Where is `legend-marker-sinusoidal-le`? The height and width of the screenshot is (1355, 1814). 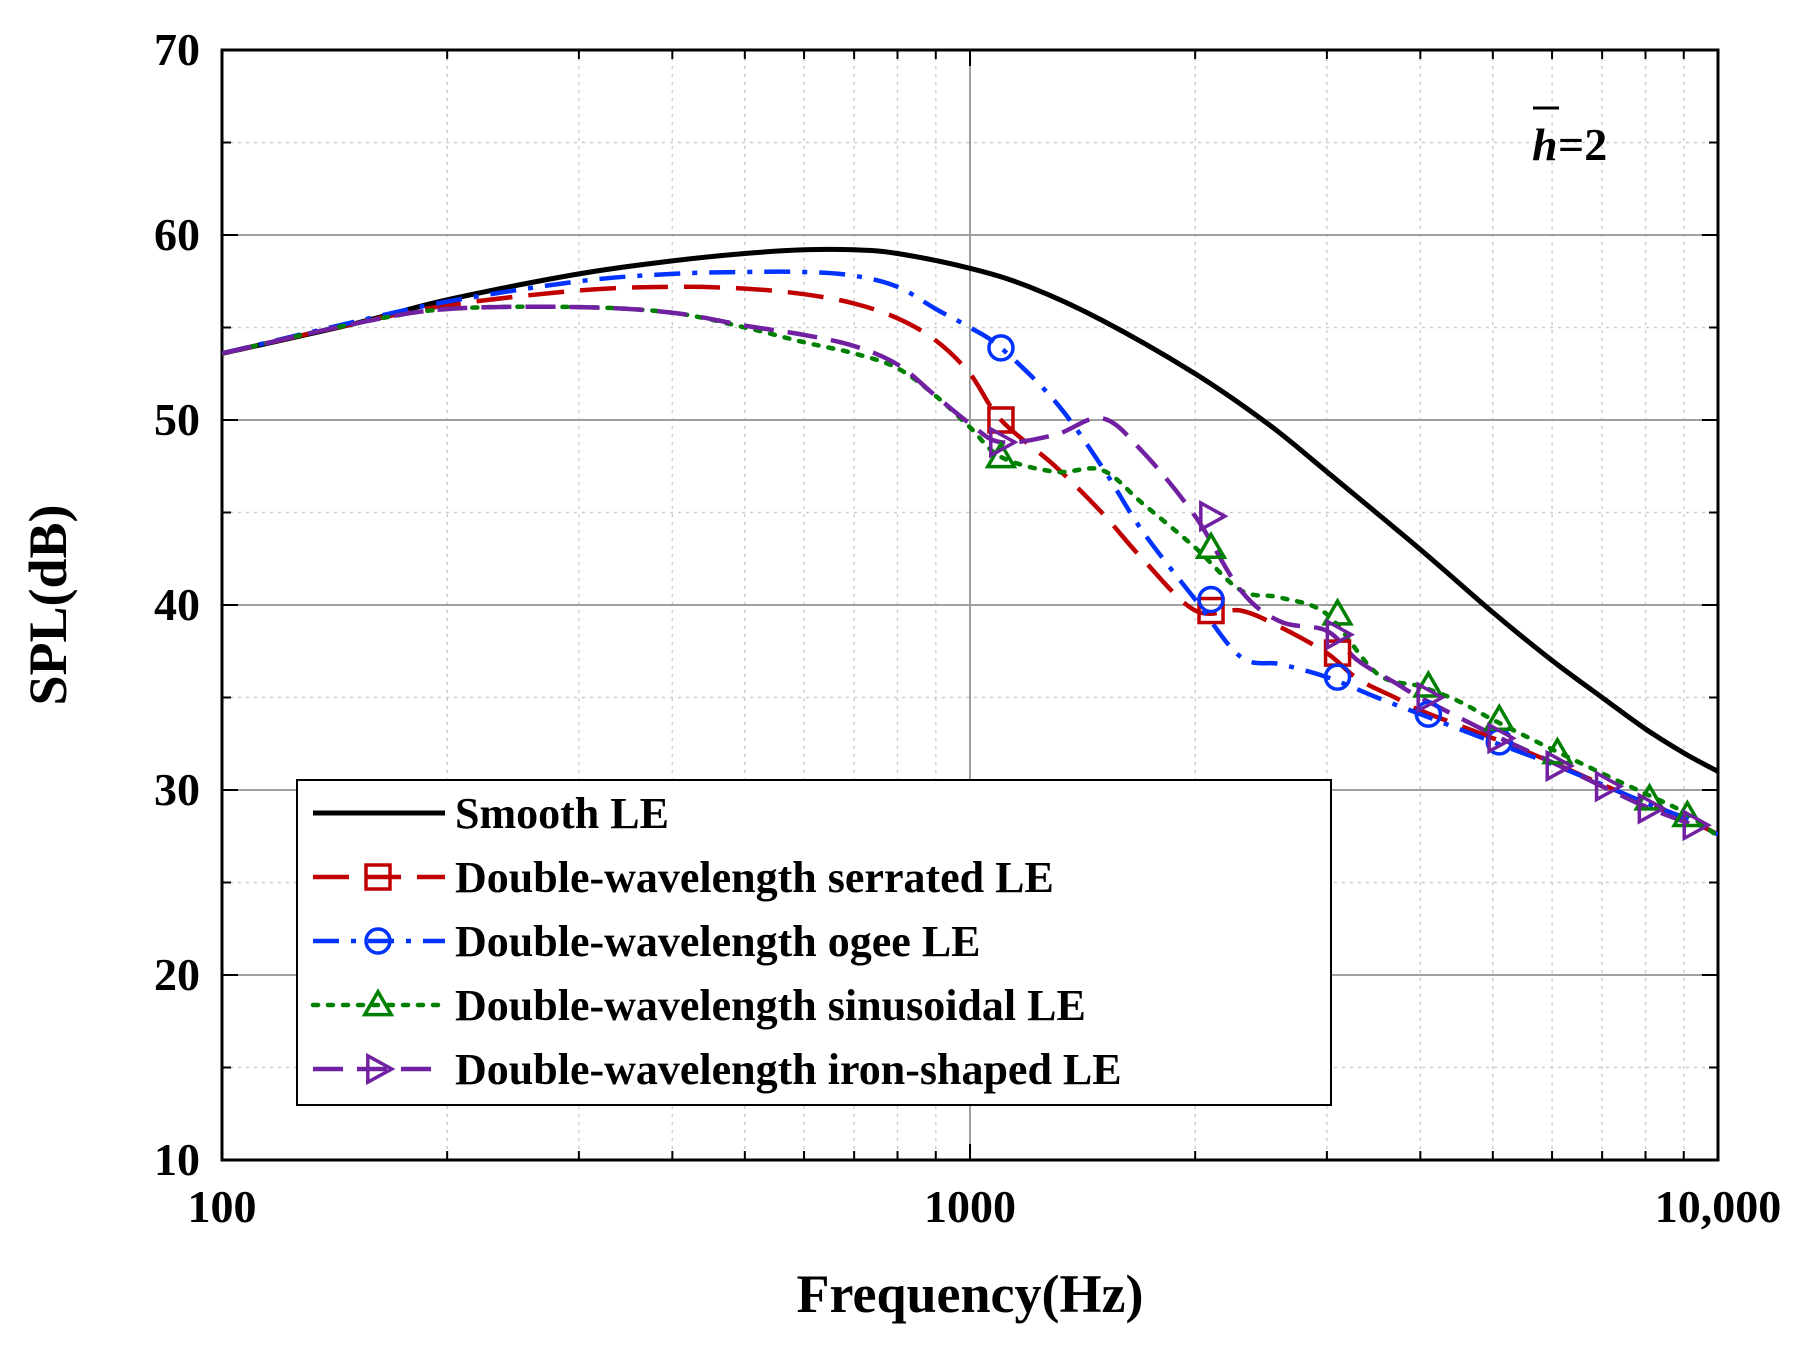
legend-marker-sinusoidal-le is located at coordinates (378, 1002).